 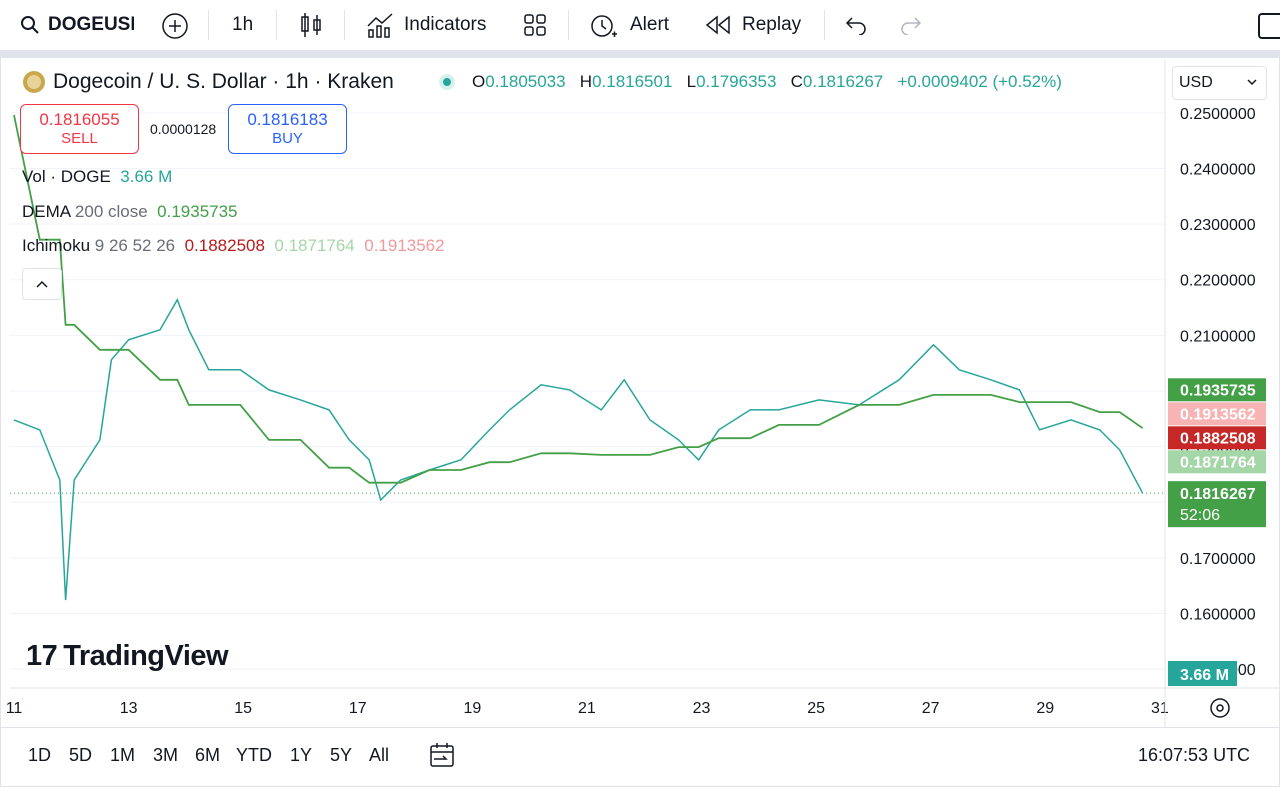 What do you see at coordinates (1218, 494) in the screenshot?
I see `last-price-label: 0.1816267` at bounding box center [1218, 494].